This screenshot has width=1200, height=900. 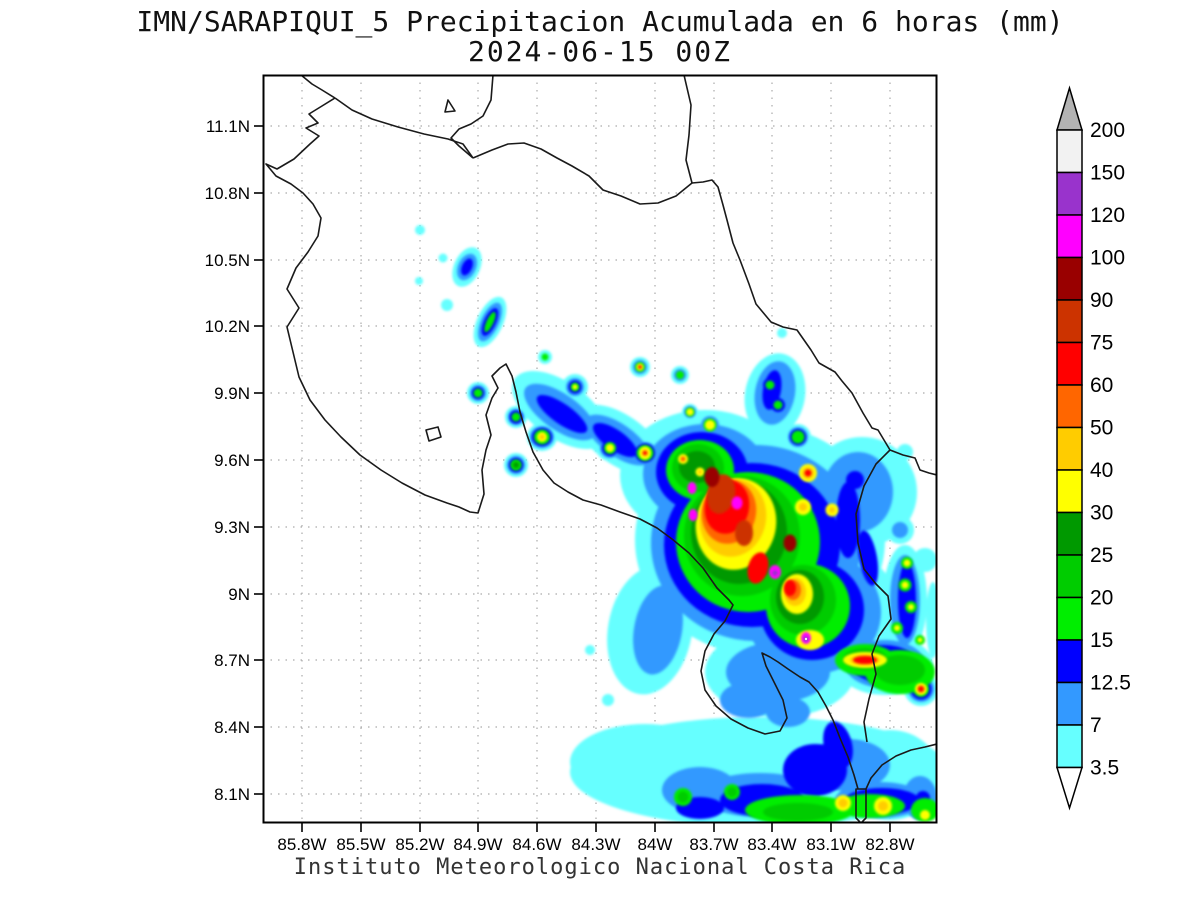 What do you see at coordinates (450, 106) in the screenshot?
I see `island-outline` at bounding box center [450, 106].